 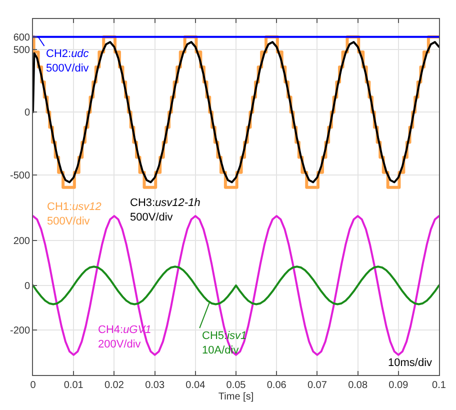 I want to click on x-tick-label: 0.07, so click(x=317, y=385).